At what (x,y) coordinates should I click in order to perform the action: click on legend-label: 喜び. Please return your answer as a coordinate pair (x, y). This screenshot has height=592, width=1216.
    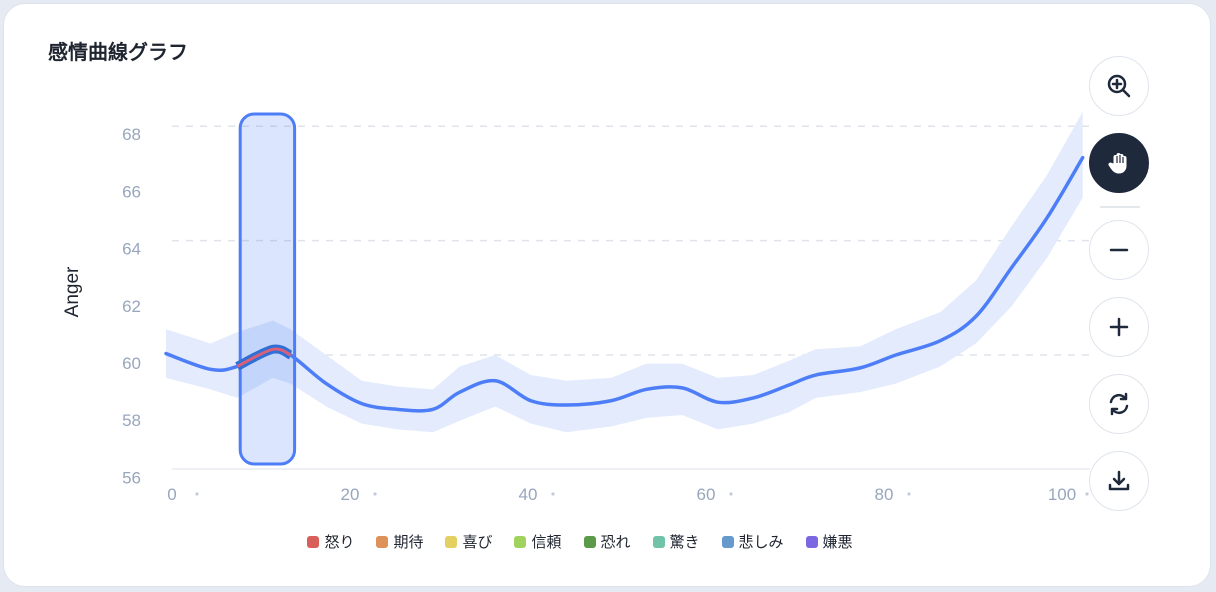
    Looking at the image, I should click on (477, 542).